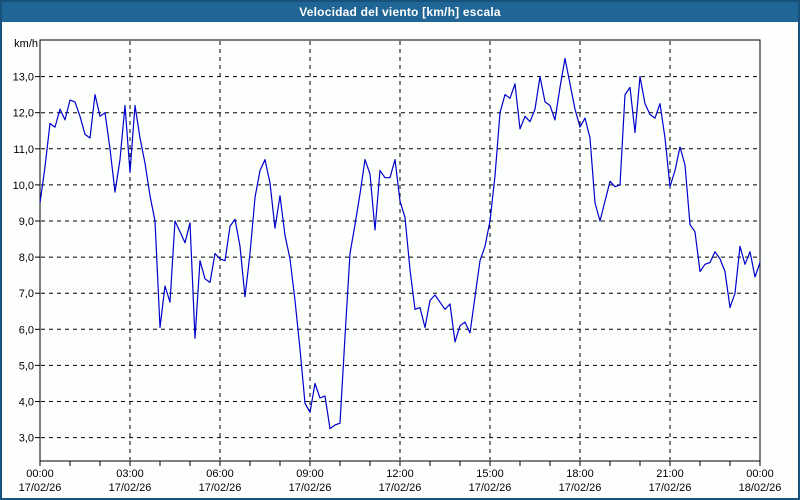  What do you see at coordinates (26, 330) in the screenshot?
I see `y-tick-label: 6,0` at bounding box center [26, 330].